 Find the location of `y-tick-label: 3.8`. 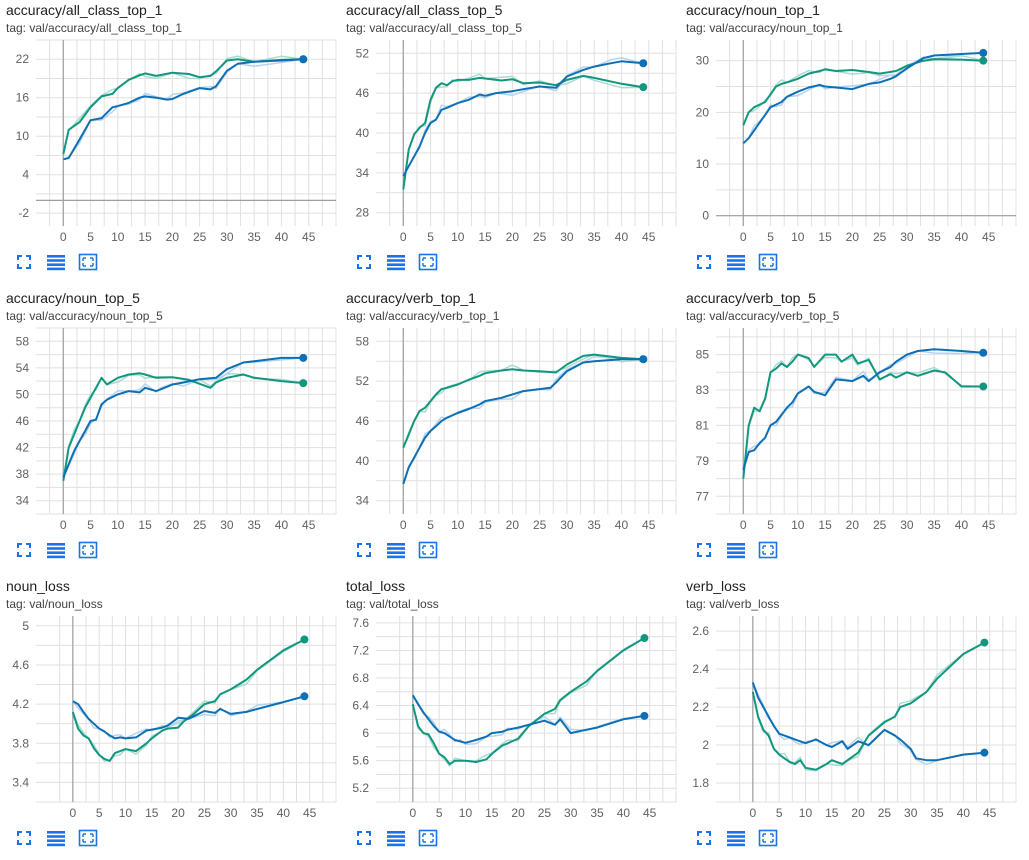

y-tick-label: 3.8 is located at coordinates (20, 743).